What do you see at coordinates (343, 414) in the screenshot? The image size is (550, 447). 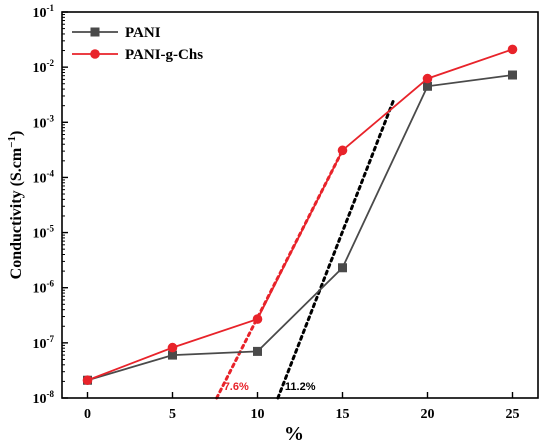 I see `x-tick-label: 15` at bounding box center [343, 414].